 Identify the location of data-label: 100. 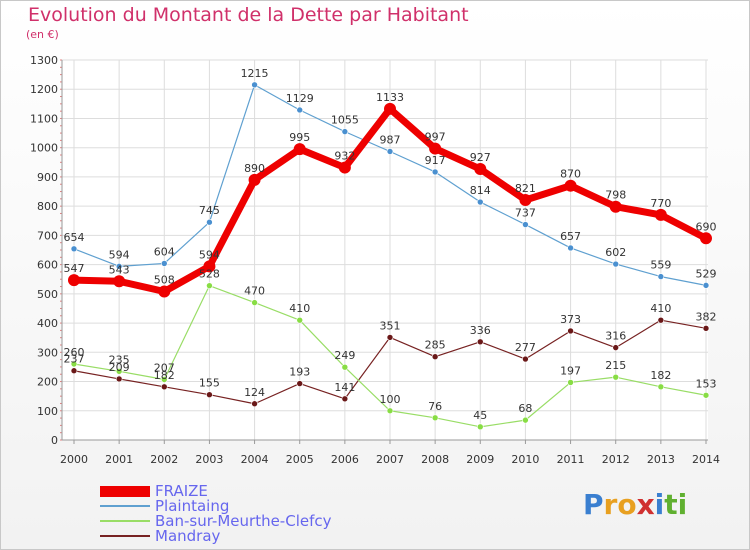
(390, 399).